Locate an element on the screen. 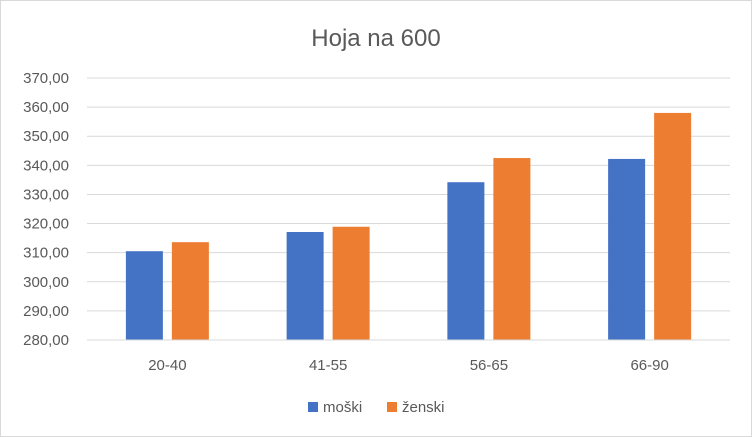 This screenshot has height=437, width=752. x-tick-label: 56-65 is located at coordinates (489, 365).